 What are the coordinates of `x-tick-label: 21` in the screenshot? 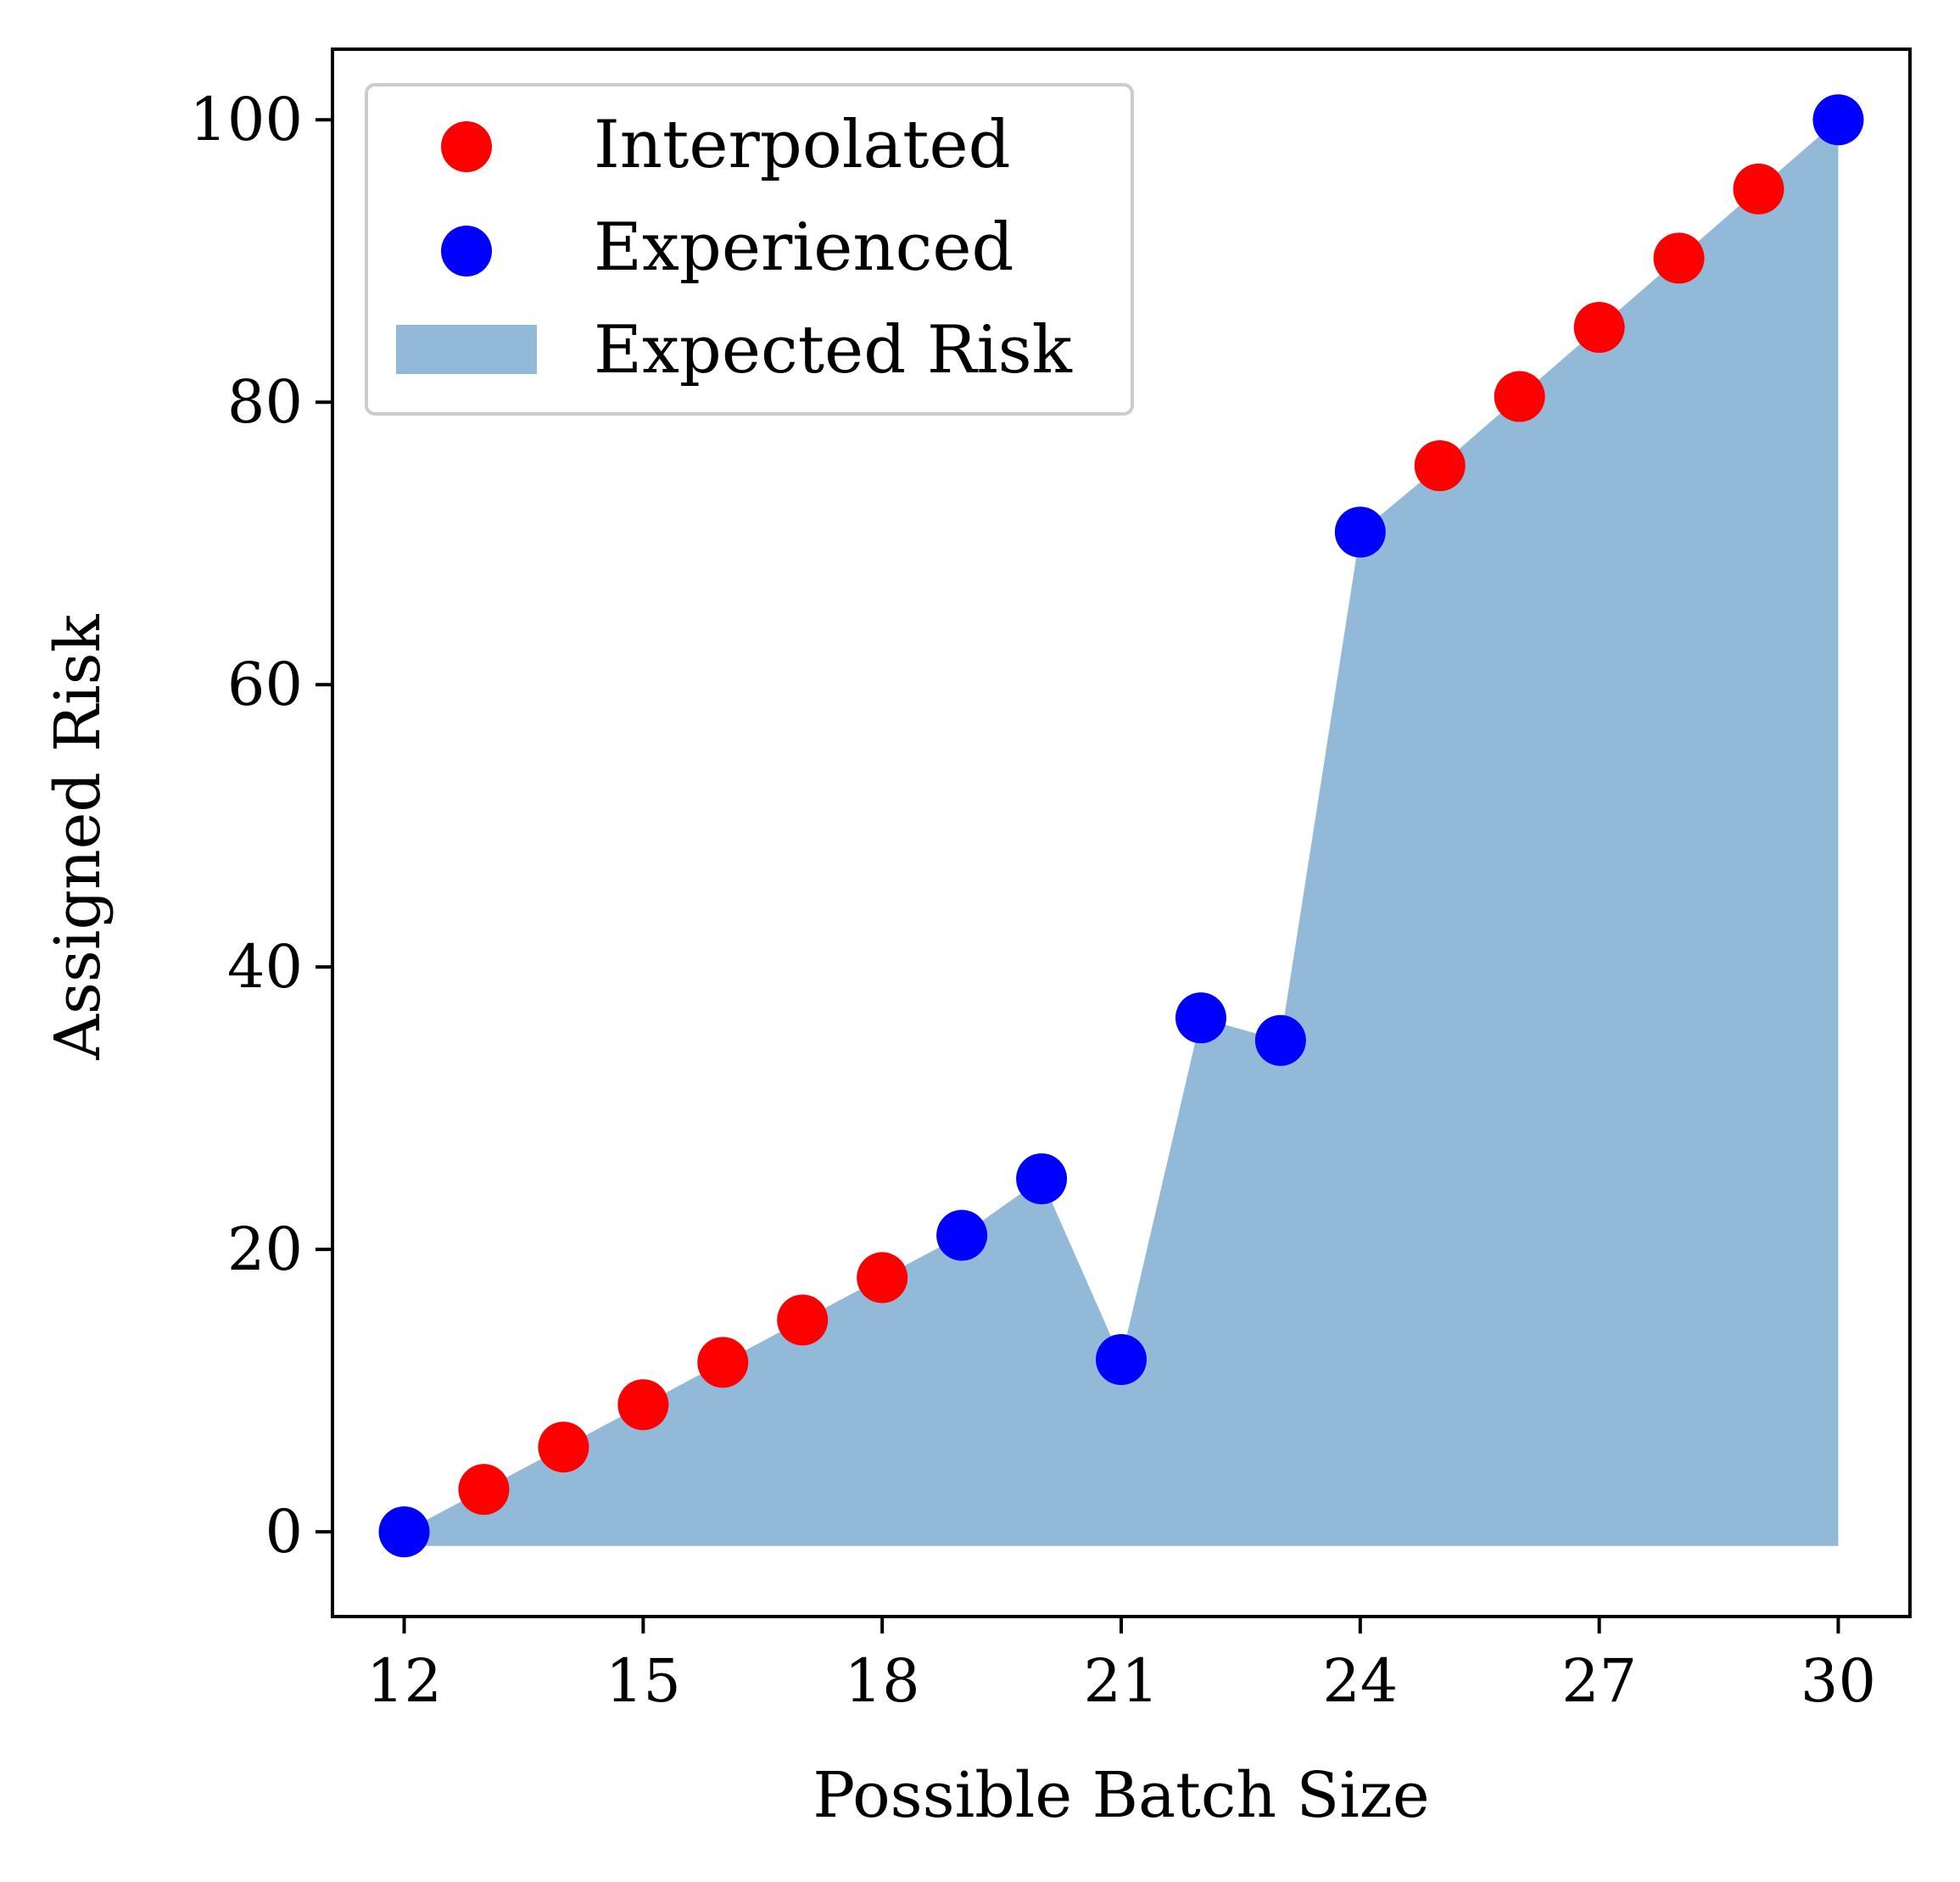 It's located at (1121, 1681).